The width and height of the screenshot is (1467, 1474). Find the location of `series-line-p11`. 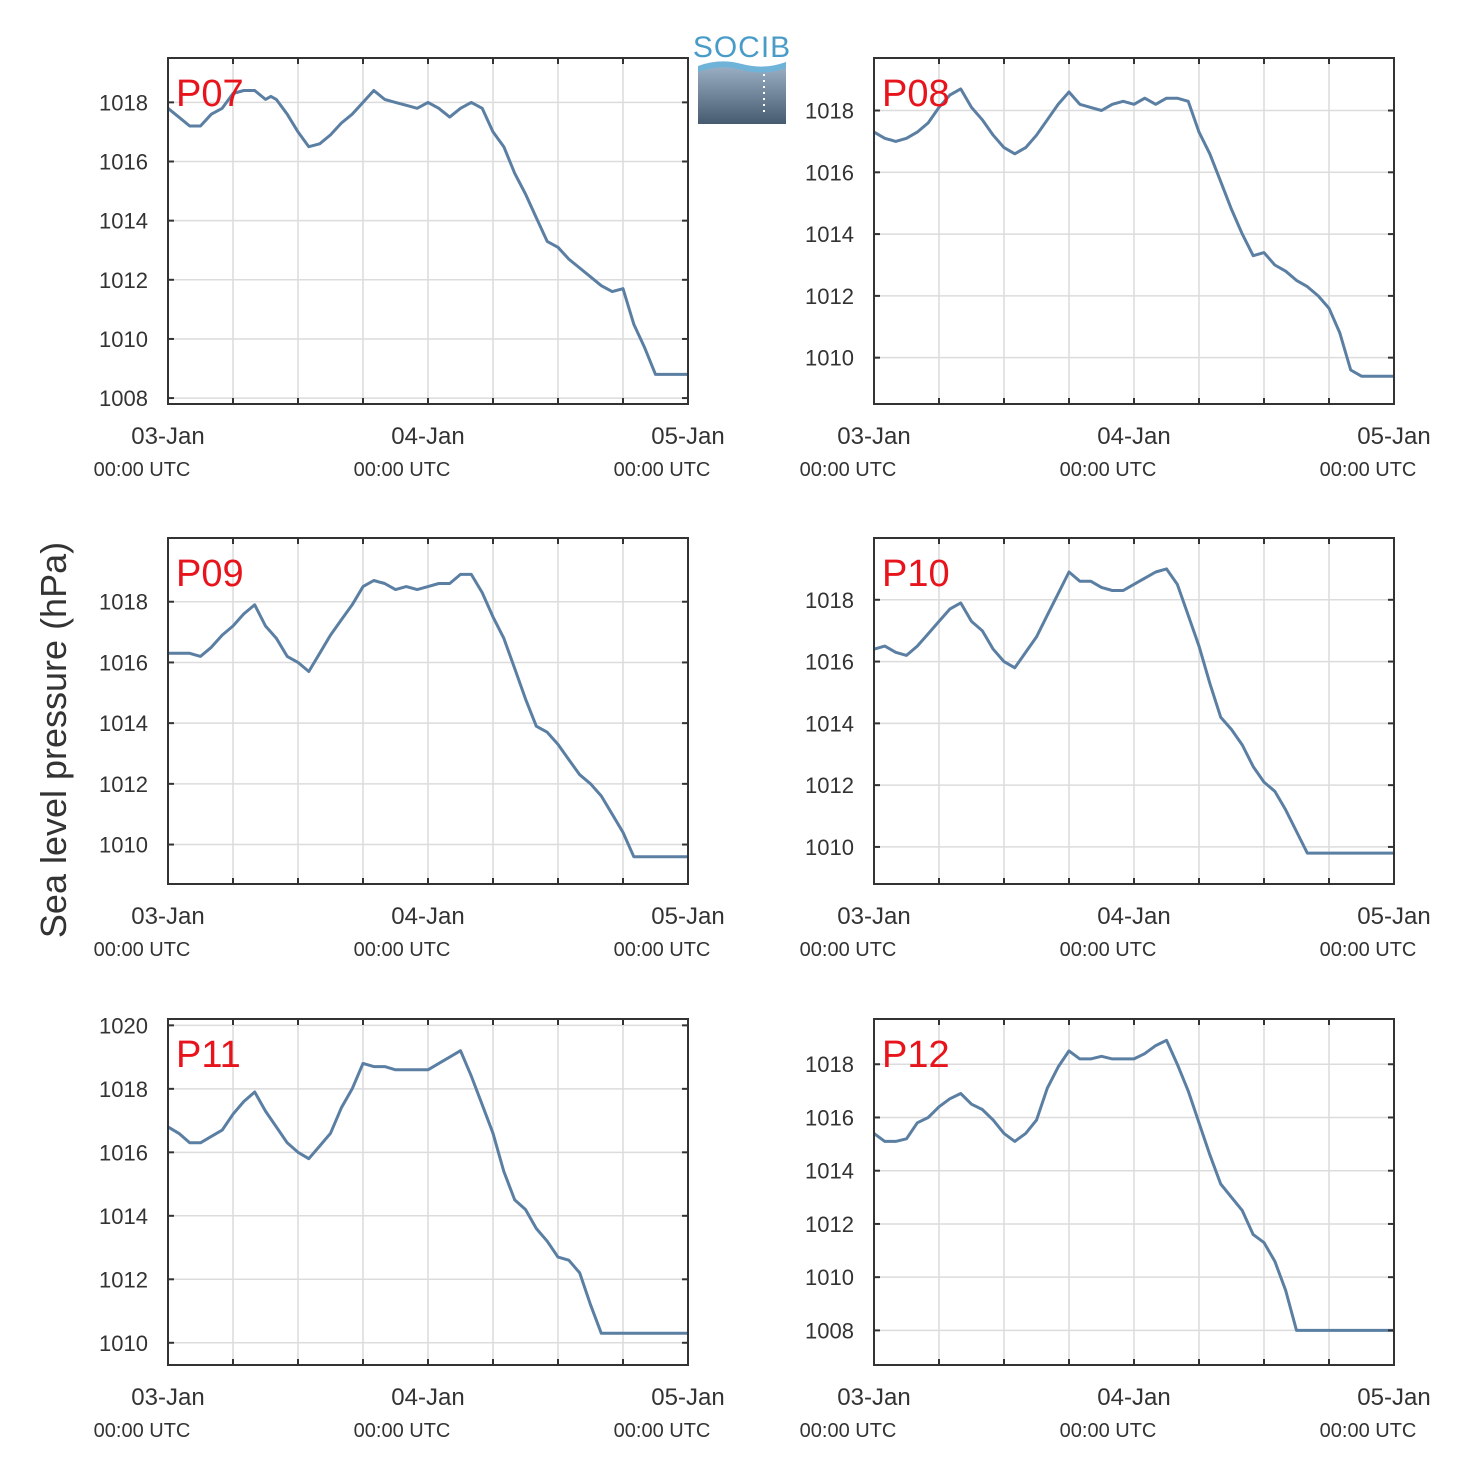

series-line-p11 is located at coordinates (427, 1192).